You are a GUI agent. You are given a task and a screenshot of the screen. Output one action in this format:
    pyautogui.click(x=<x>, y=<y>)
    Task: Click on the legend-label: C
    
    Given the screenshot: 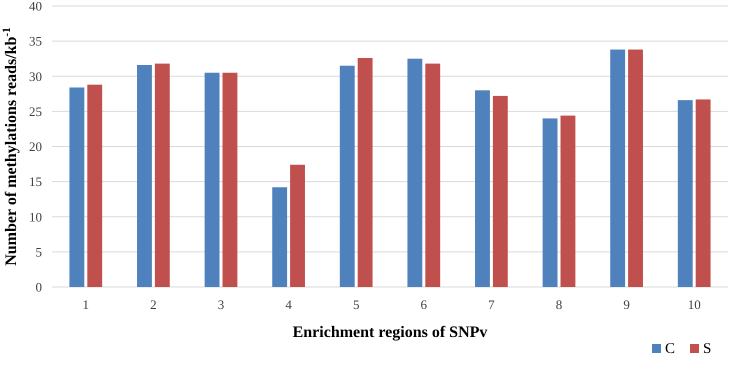 What is the action you would take?
    pyautogui.click(x=670, y=349)
    